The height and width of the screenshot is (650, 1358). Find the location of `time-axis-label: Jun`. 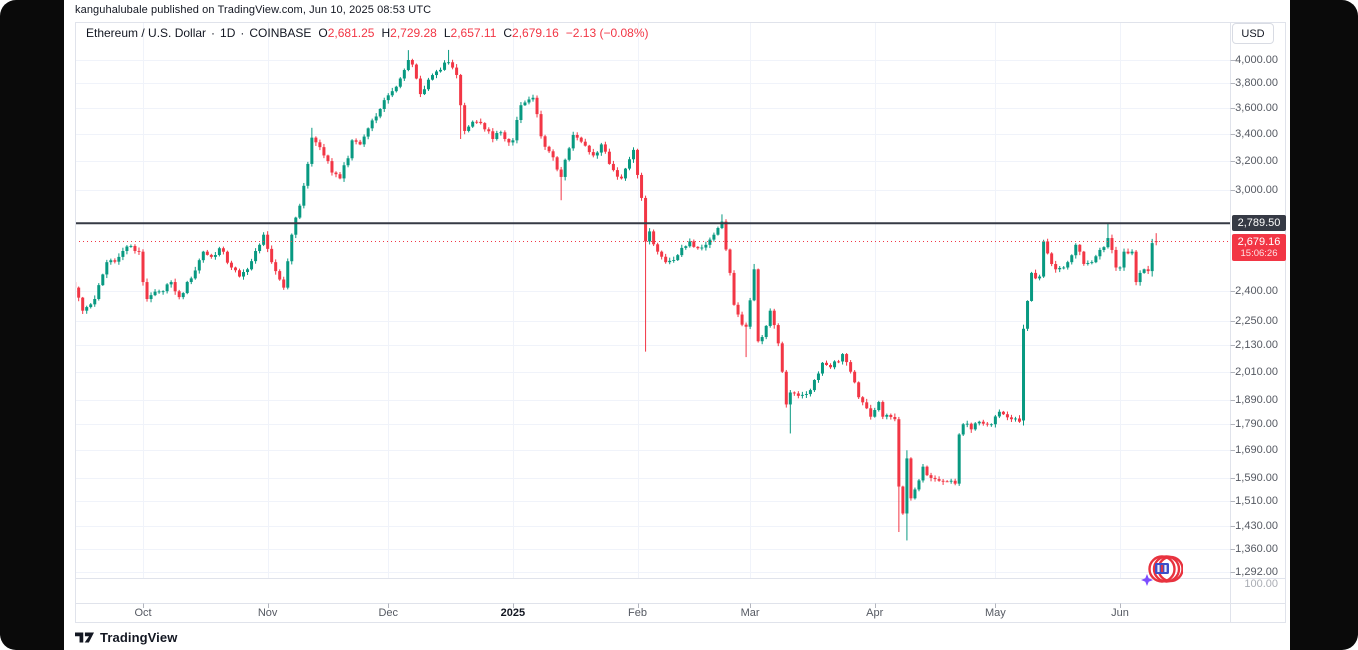

time-axis-label: Jun is located at coordinates (1120, 613).